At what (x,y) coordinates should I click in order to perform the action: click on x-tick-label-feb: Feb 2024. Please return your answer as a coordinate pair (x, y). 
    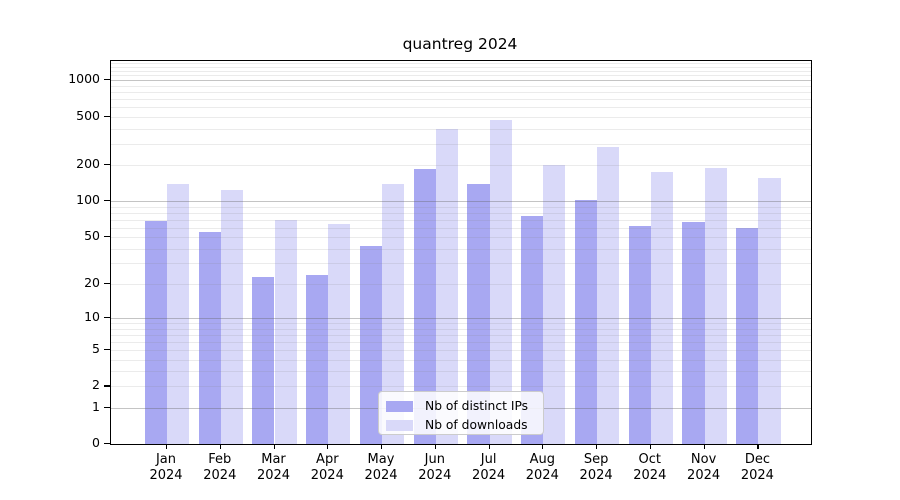
    Looking at the image, I should click on (220, 467).